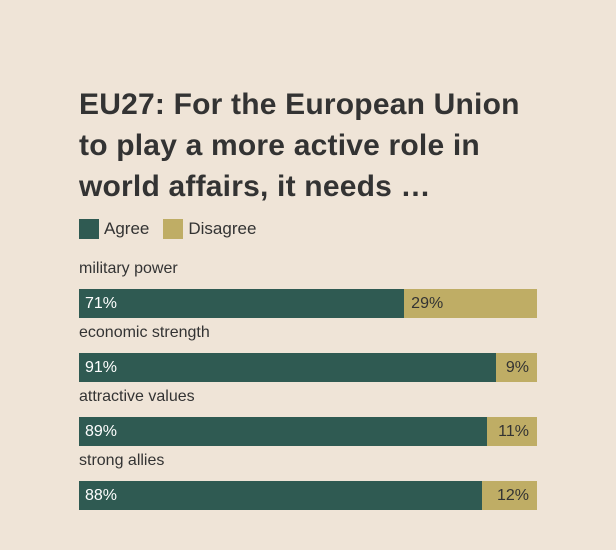 This screenshot has width=616, height=550. I want to click on bar-row: military power 71% 29%, so click(308, 290).